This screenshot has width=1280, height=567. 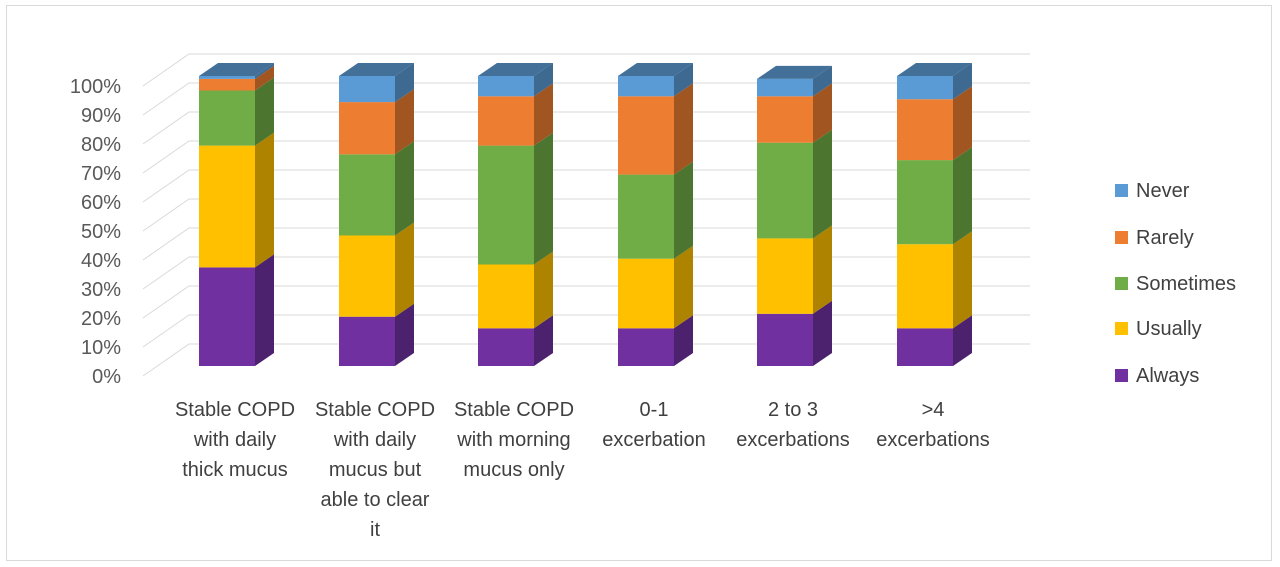 I want to click on legend-item-rarely: Rarely, so click(x=1154, y=238).